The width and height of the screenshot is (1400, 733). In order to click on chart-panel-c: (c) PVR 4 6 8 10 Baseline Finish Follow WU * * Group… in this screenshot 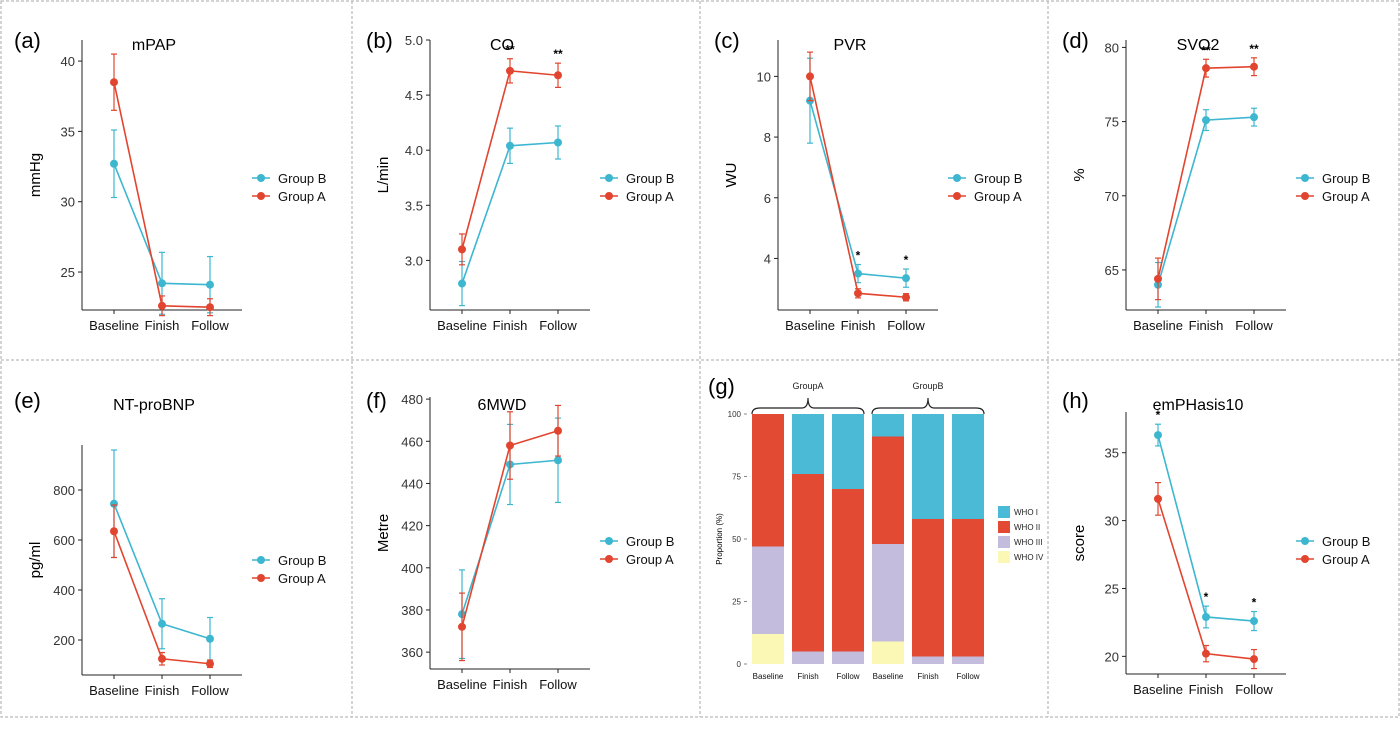, I will do `click(868, 180)`.